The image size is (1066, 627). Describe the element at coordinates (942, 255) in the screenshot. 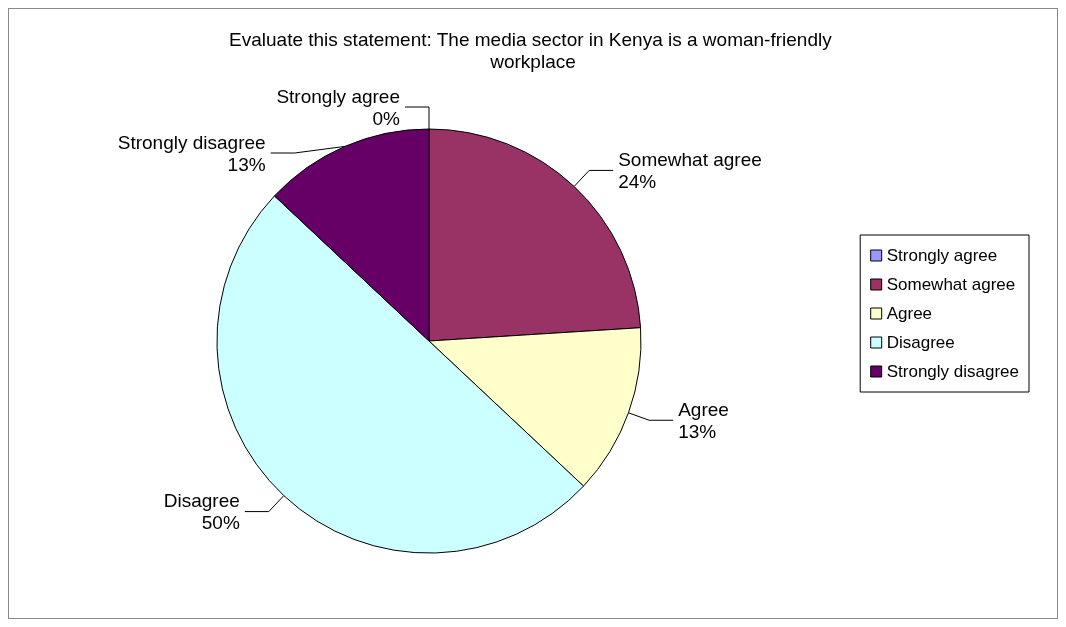

I see `legend-label: Strongly agree` at that location.